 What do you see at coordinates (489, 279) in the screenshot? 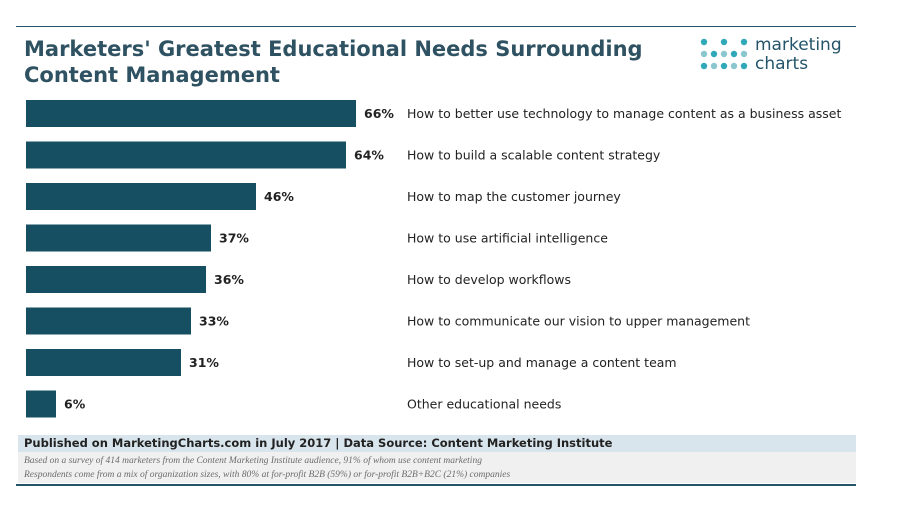
I see `category-label-5: How to develop workflows` at bounding box center [489, 279].